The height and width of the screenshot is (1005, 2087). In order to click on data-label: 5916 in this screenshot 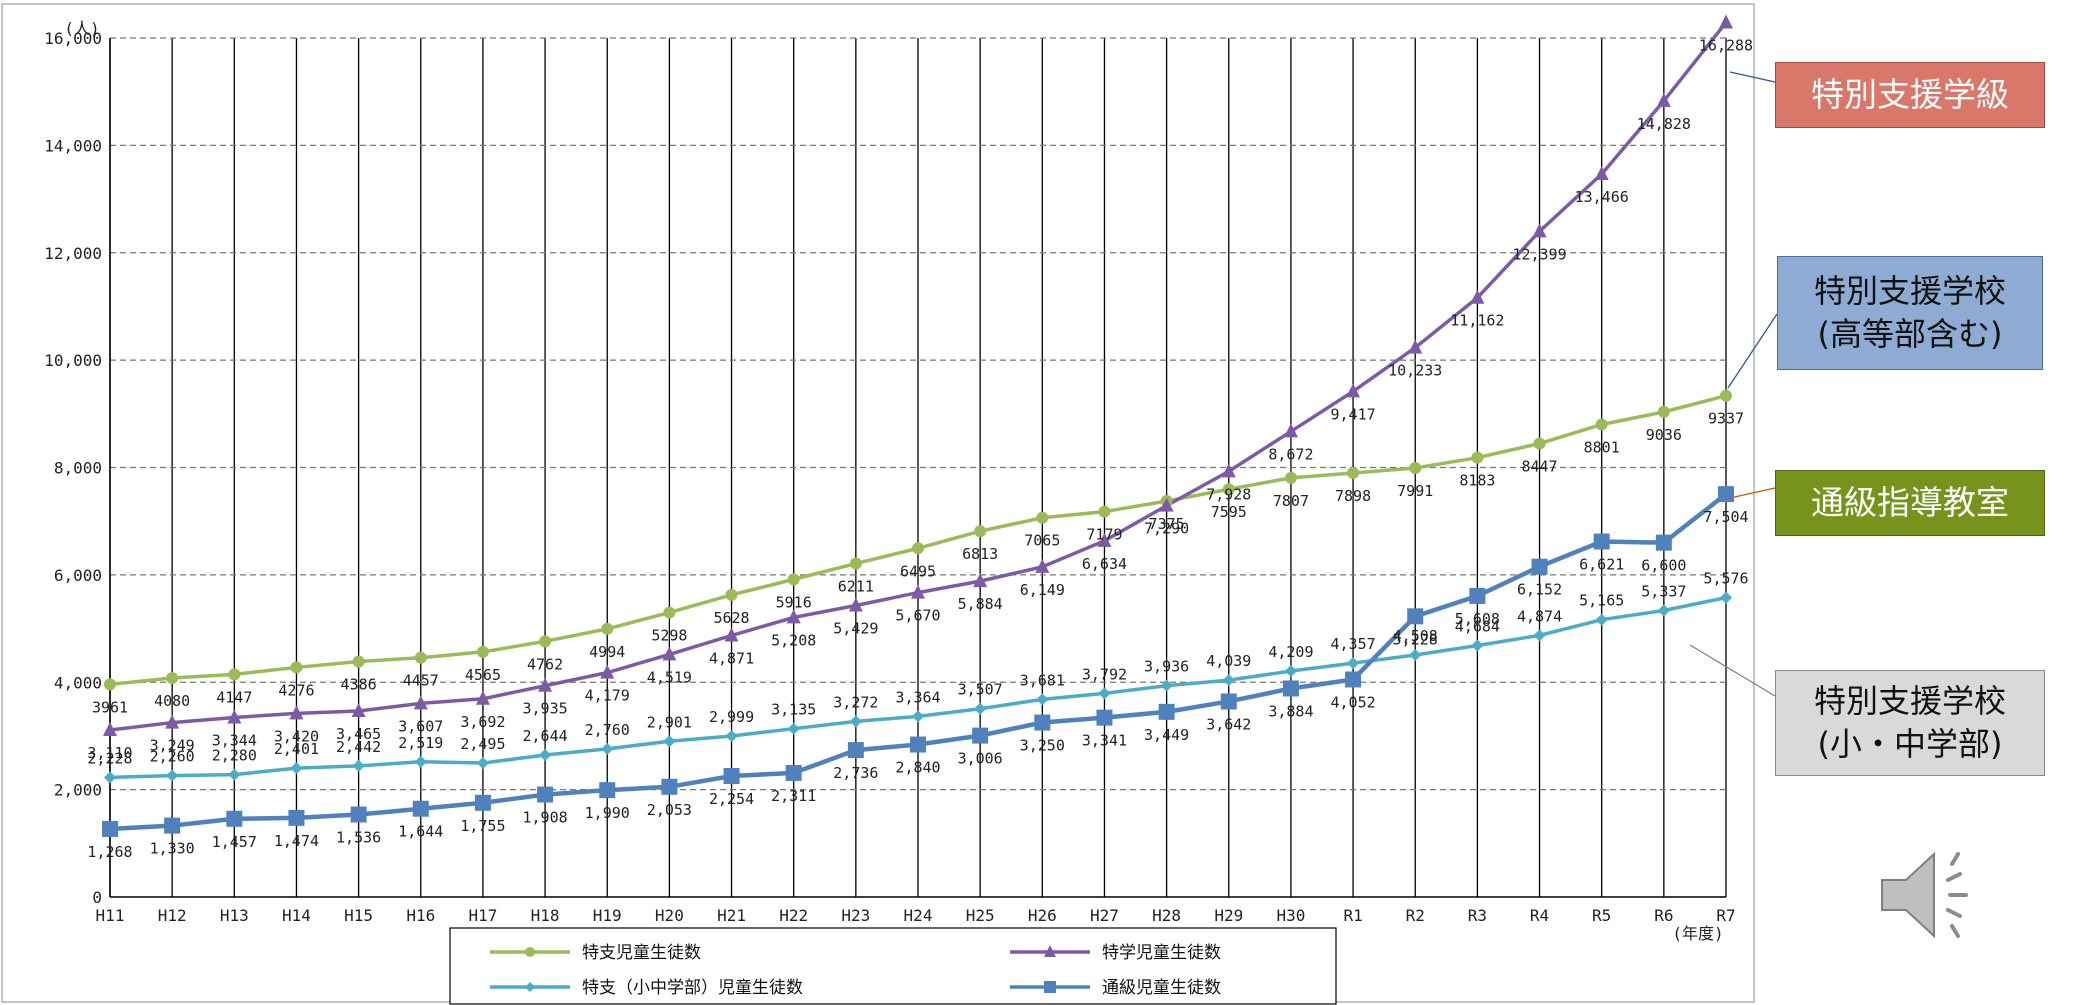, I will do `click(794, 602)`.